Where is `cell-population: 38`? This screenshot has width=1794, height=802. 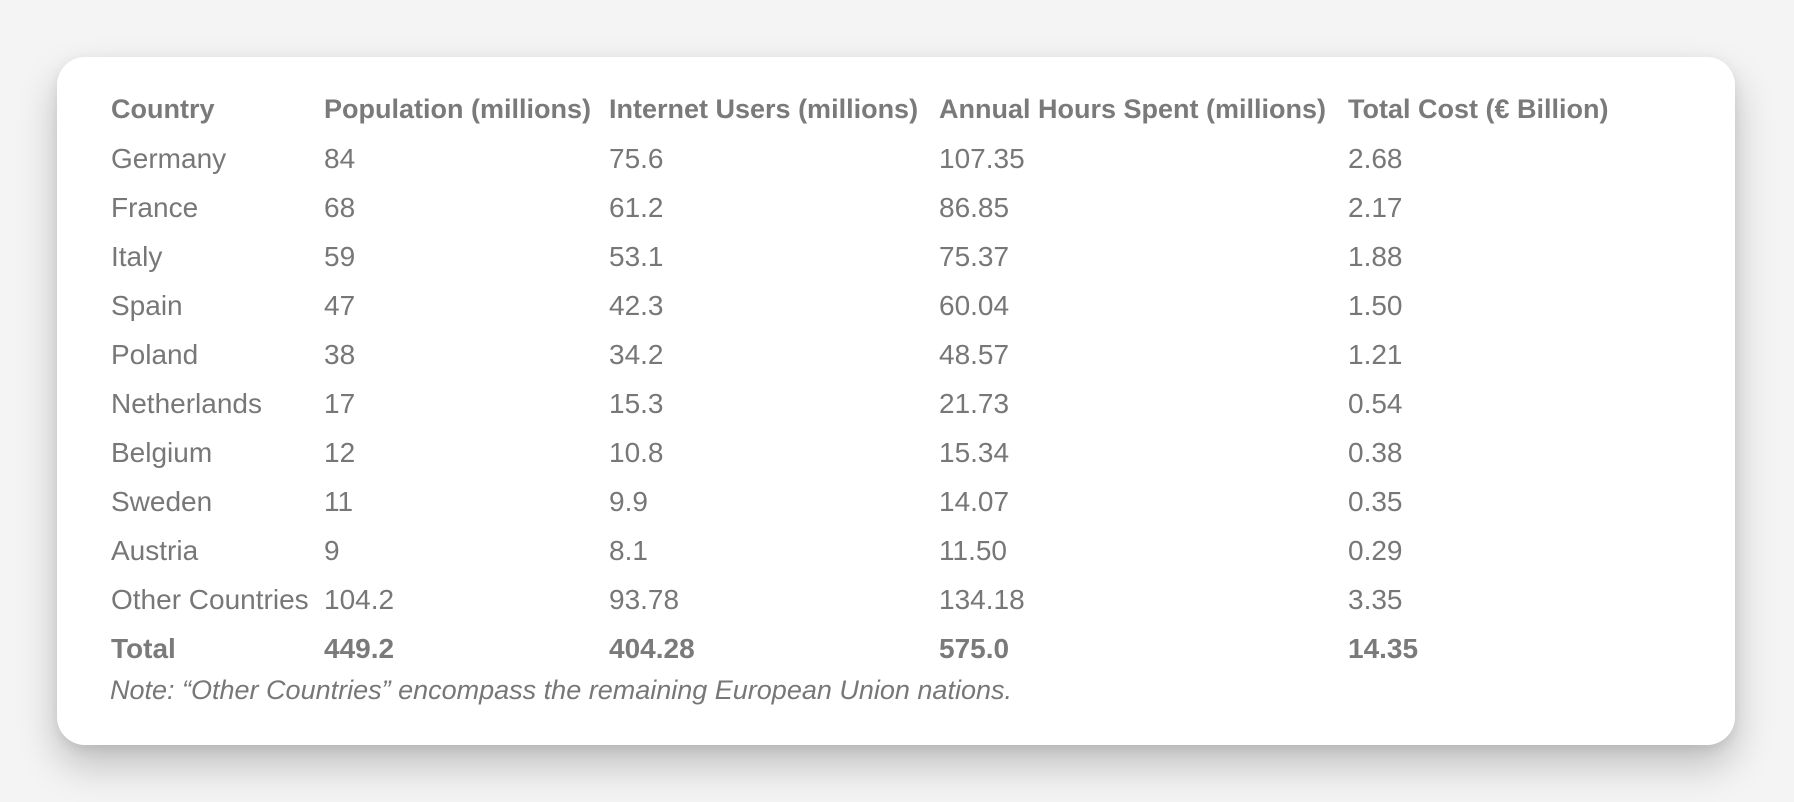 cell-population: 38 is located at coordinates (340, 354).